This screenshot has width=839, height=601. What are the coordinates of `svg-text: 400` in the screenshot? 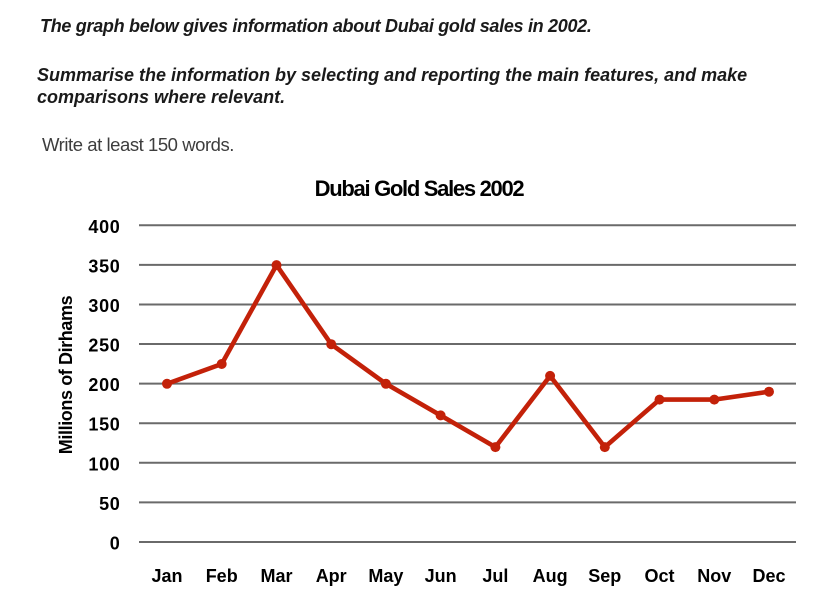 It's located at (104, 227).